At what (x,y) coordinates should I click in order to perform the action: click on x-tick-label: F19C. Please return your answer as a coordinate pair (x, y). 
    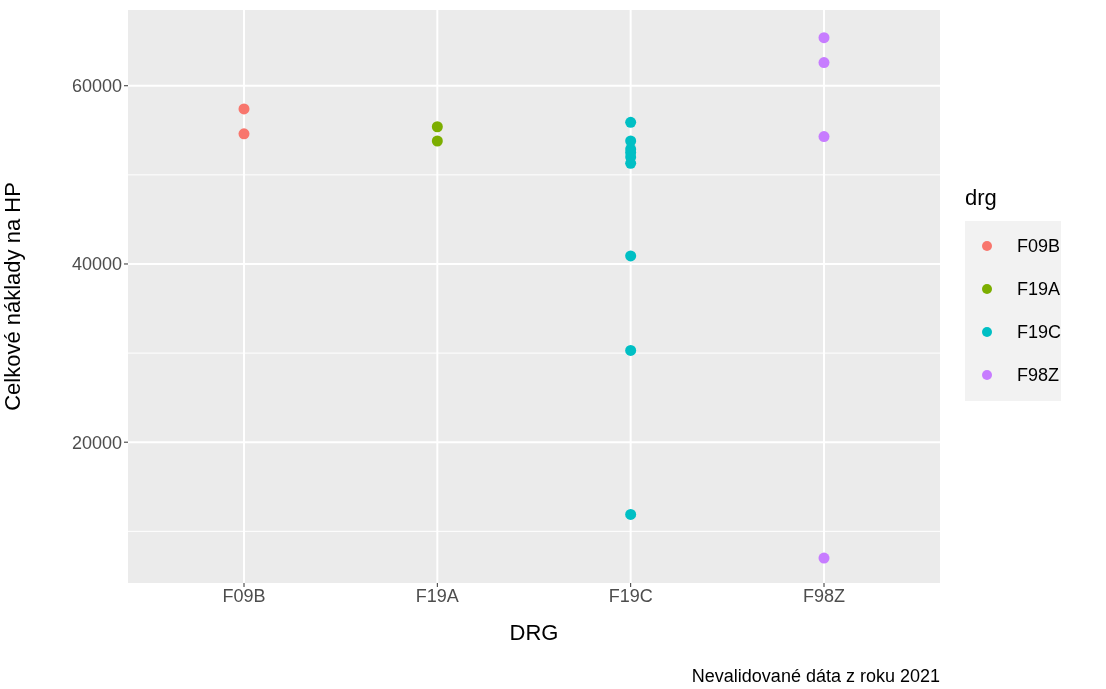
    Looking at the image, I should click on (630, 595).